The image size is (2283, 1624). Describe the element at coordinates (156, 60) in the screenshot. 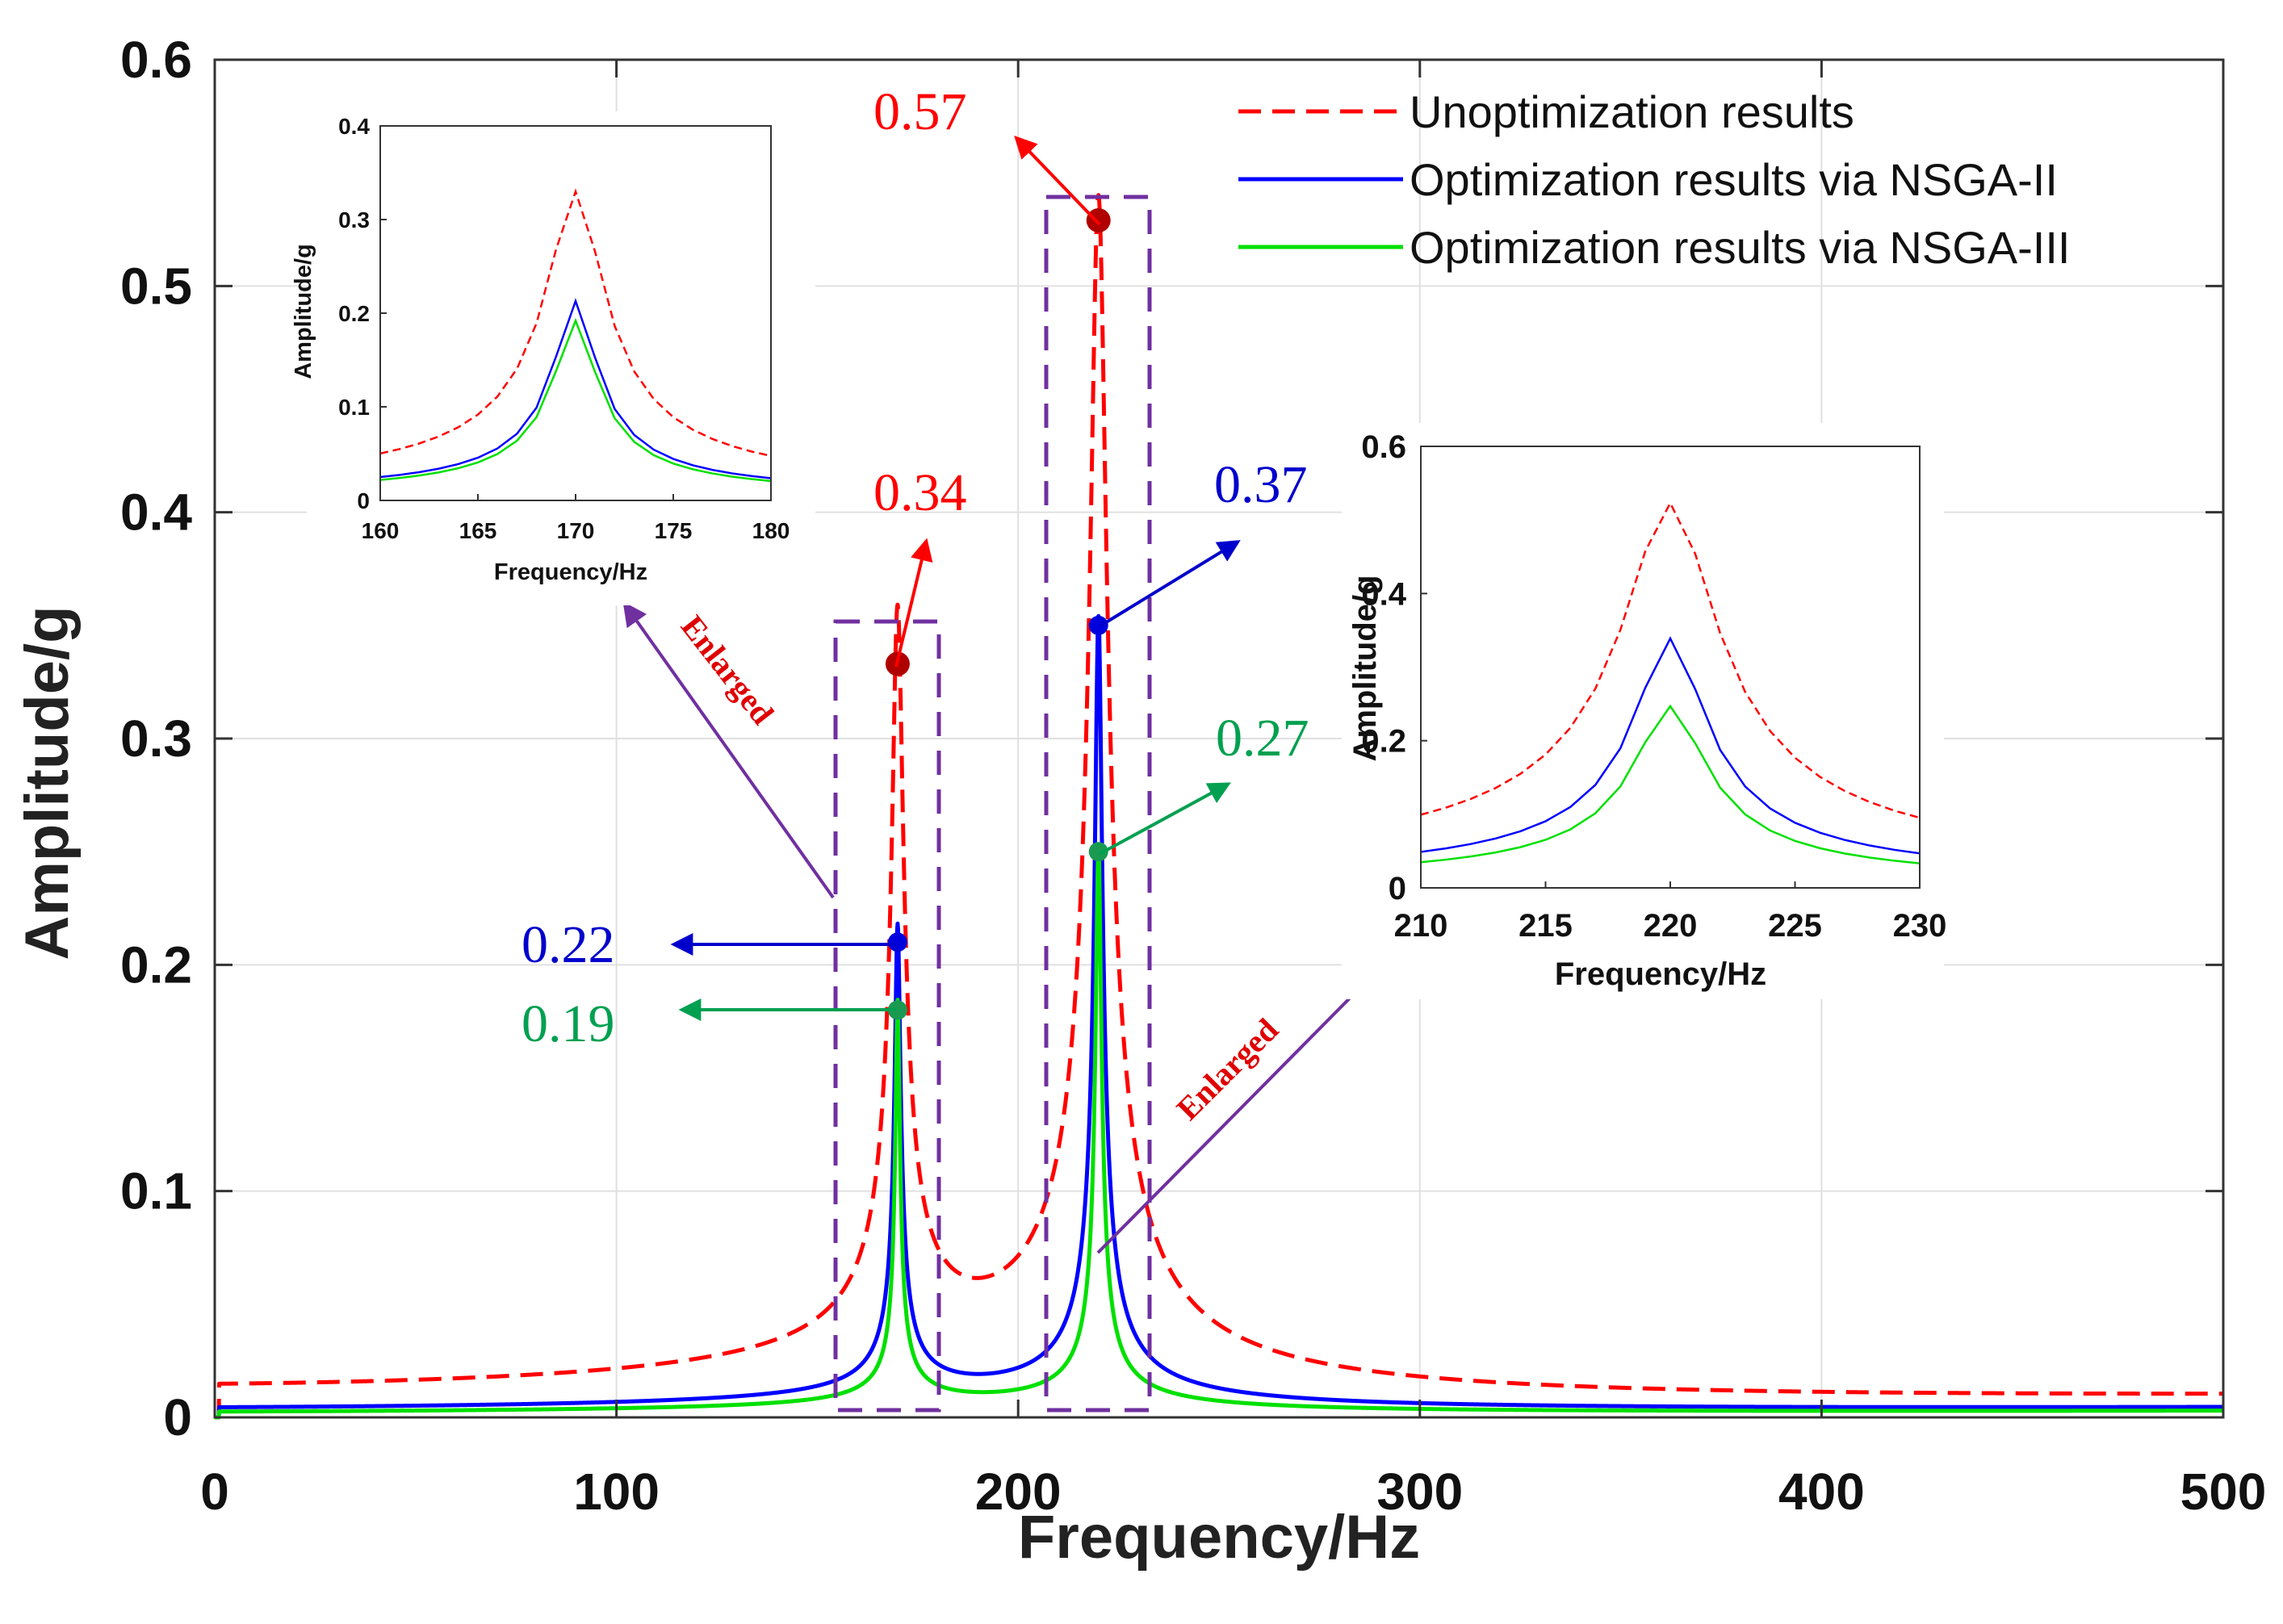

I see `main-y-tick-label: 0.6` at that location.